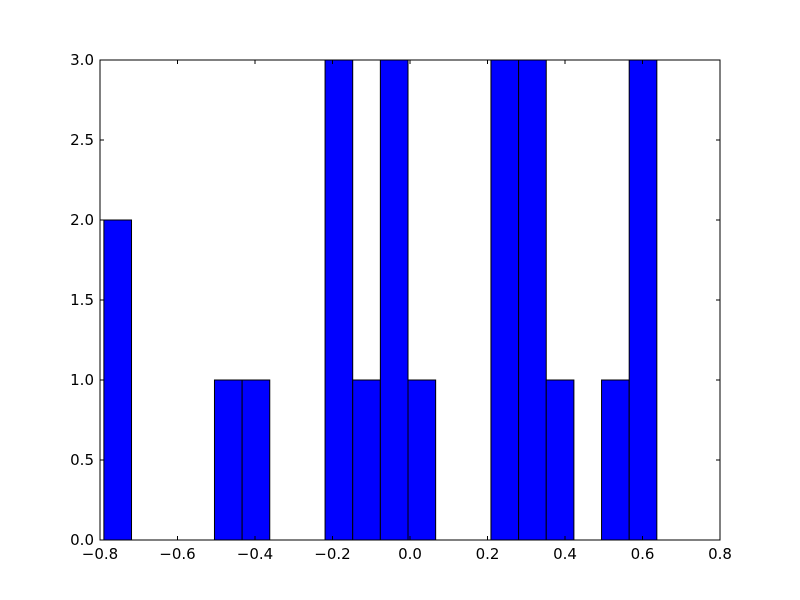  I want to click on x-tick-label: −0.8, so click(100, 554).